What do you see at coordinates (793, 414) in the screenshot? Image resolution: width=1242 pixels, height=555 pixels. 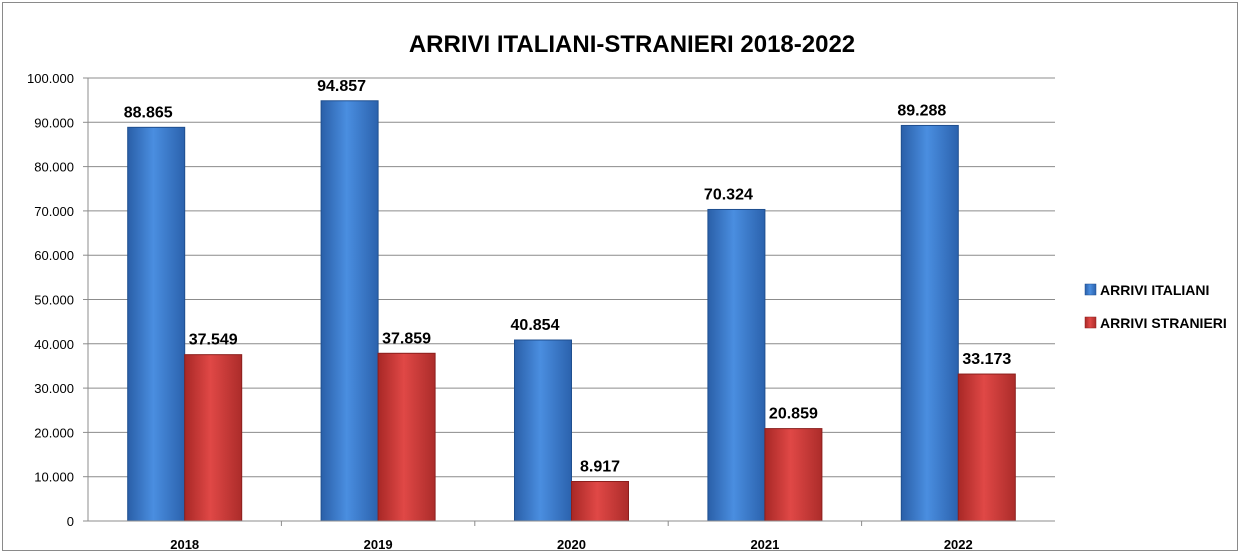 I see `data-label: 20.859` at bounding box center [793, 414].